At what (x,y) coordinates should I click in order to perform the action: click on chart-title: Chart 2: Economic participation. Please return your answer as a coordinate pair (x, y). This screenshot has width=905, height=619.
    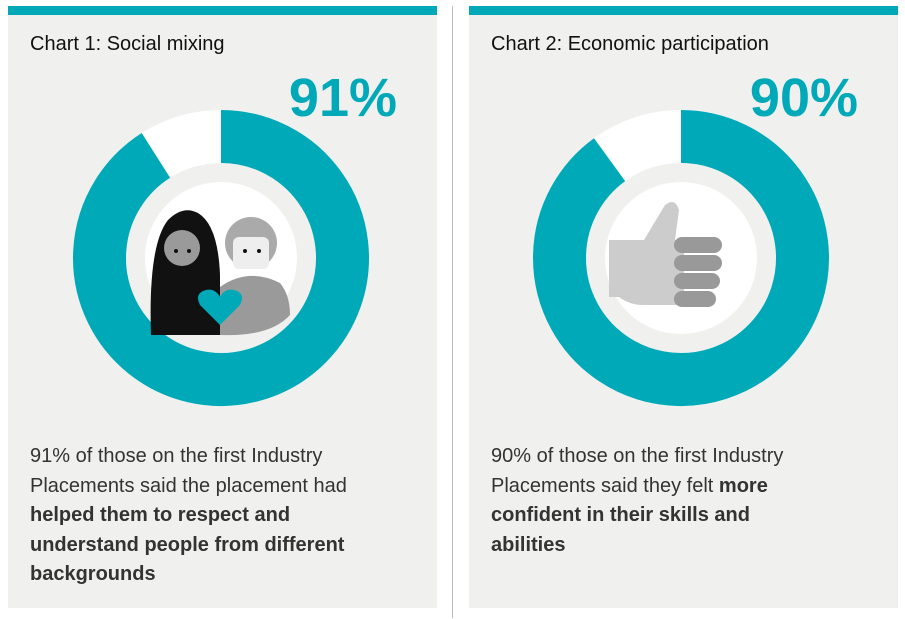
    Looking at the image, I should click on (630, 44).